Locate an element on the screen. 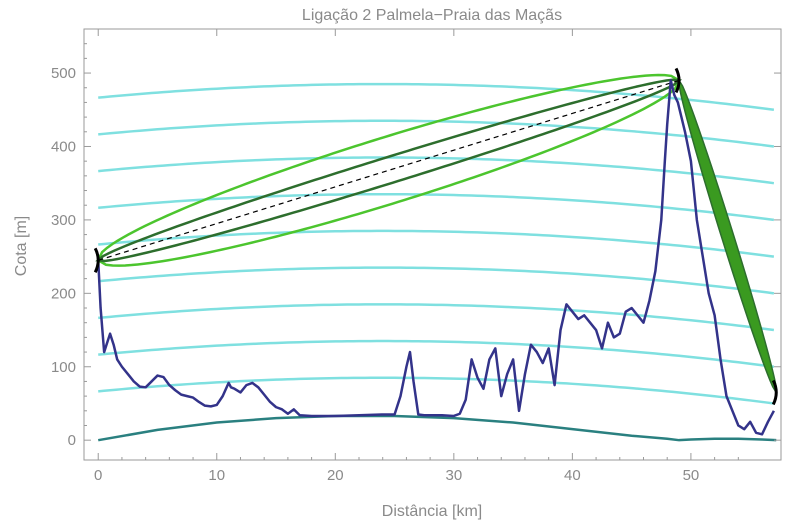  second-hop-band is located at coordinates (728, 236).